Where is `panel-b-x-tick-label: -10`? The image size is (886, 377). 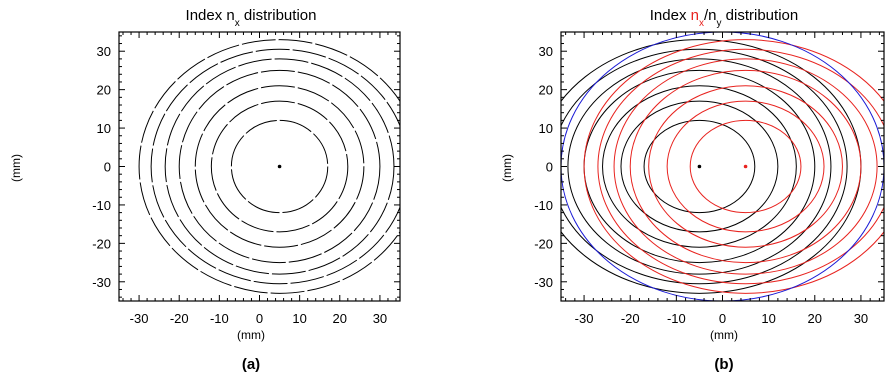 panel-b-x-tick-label: -10 is located at coordinates (676, 318).